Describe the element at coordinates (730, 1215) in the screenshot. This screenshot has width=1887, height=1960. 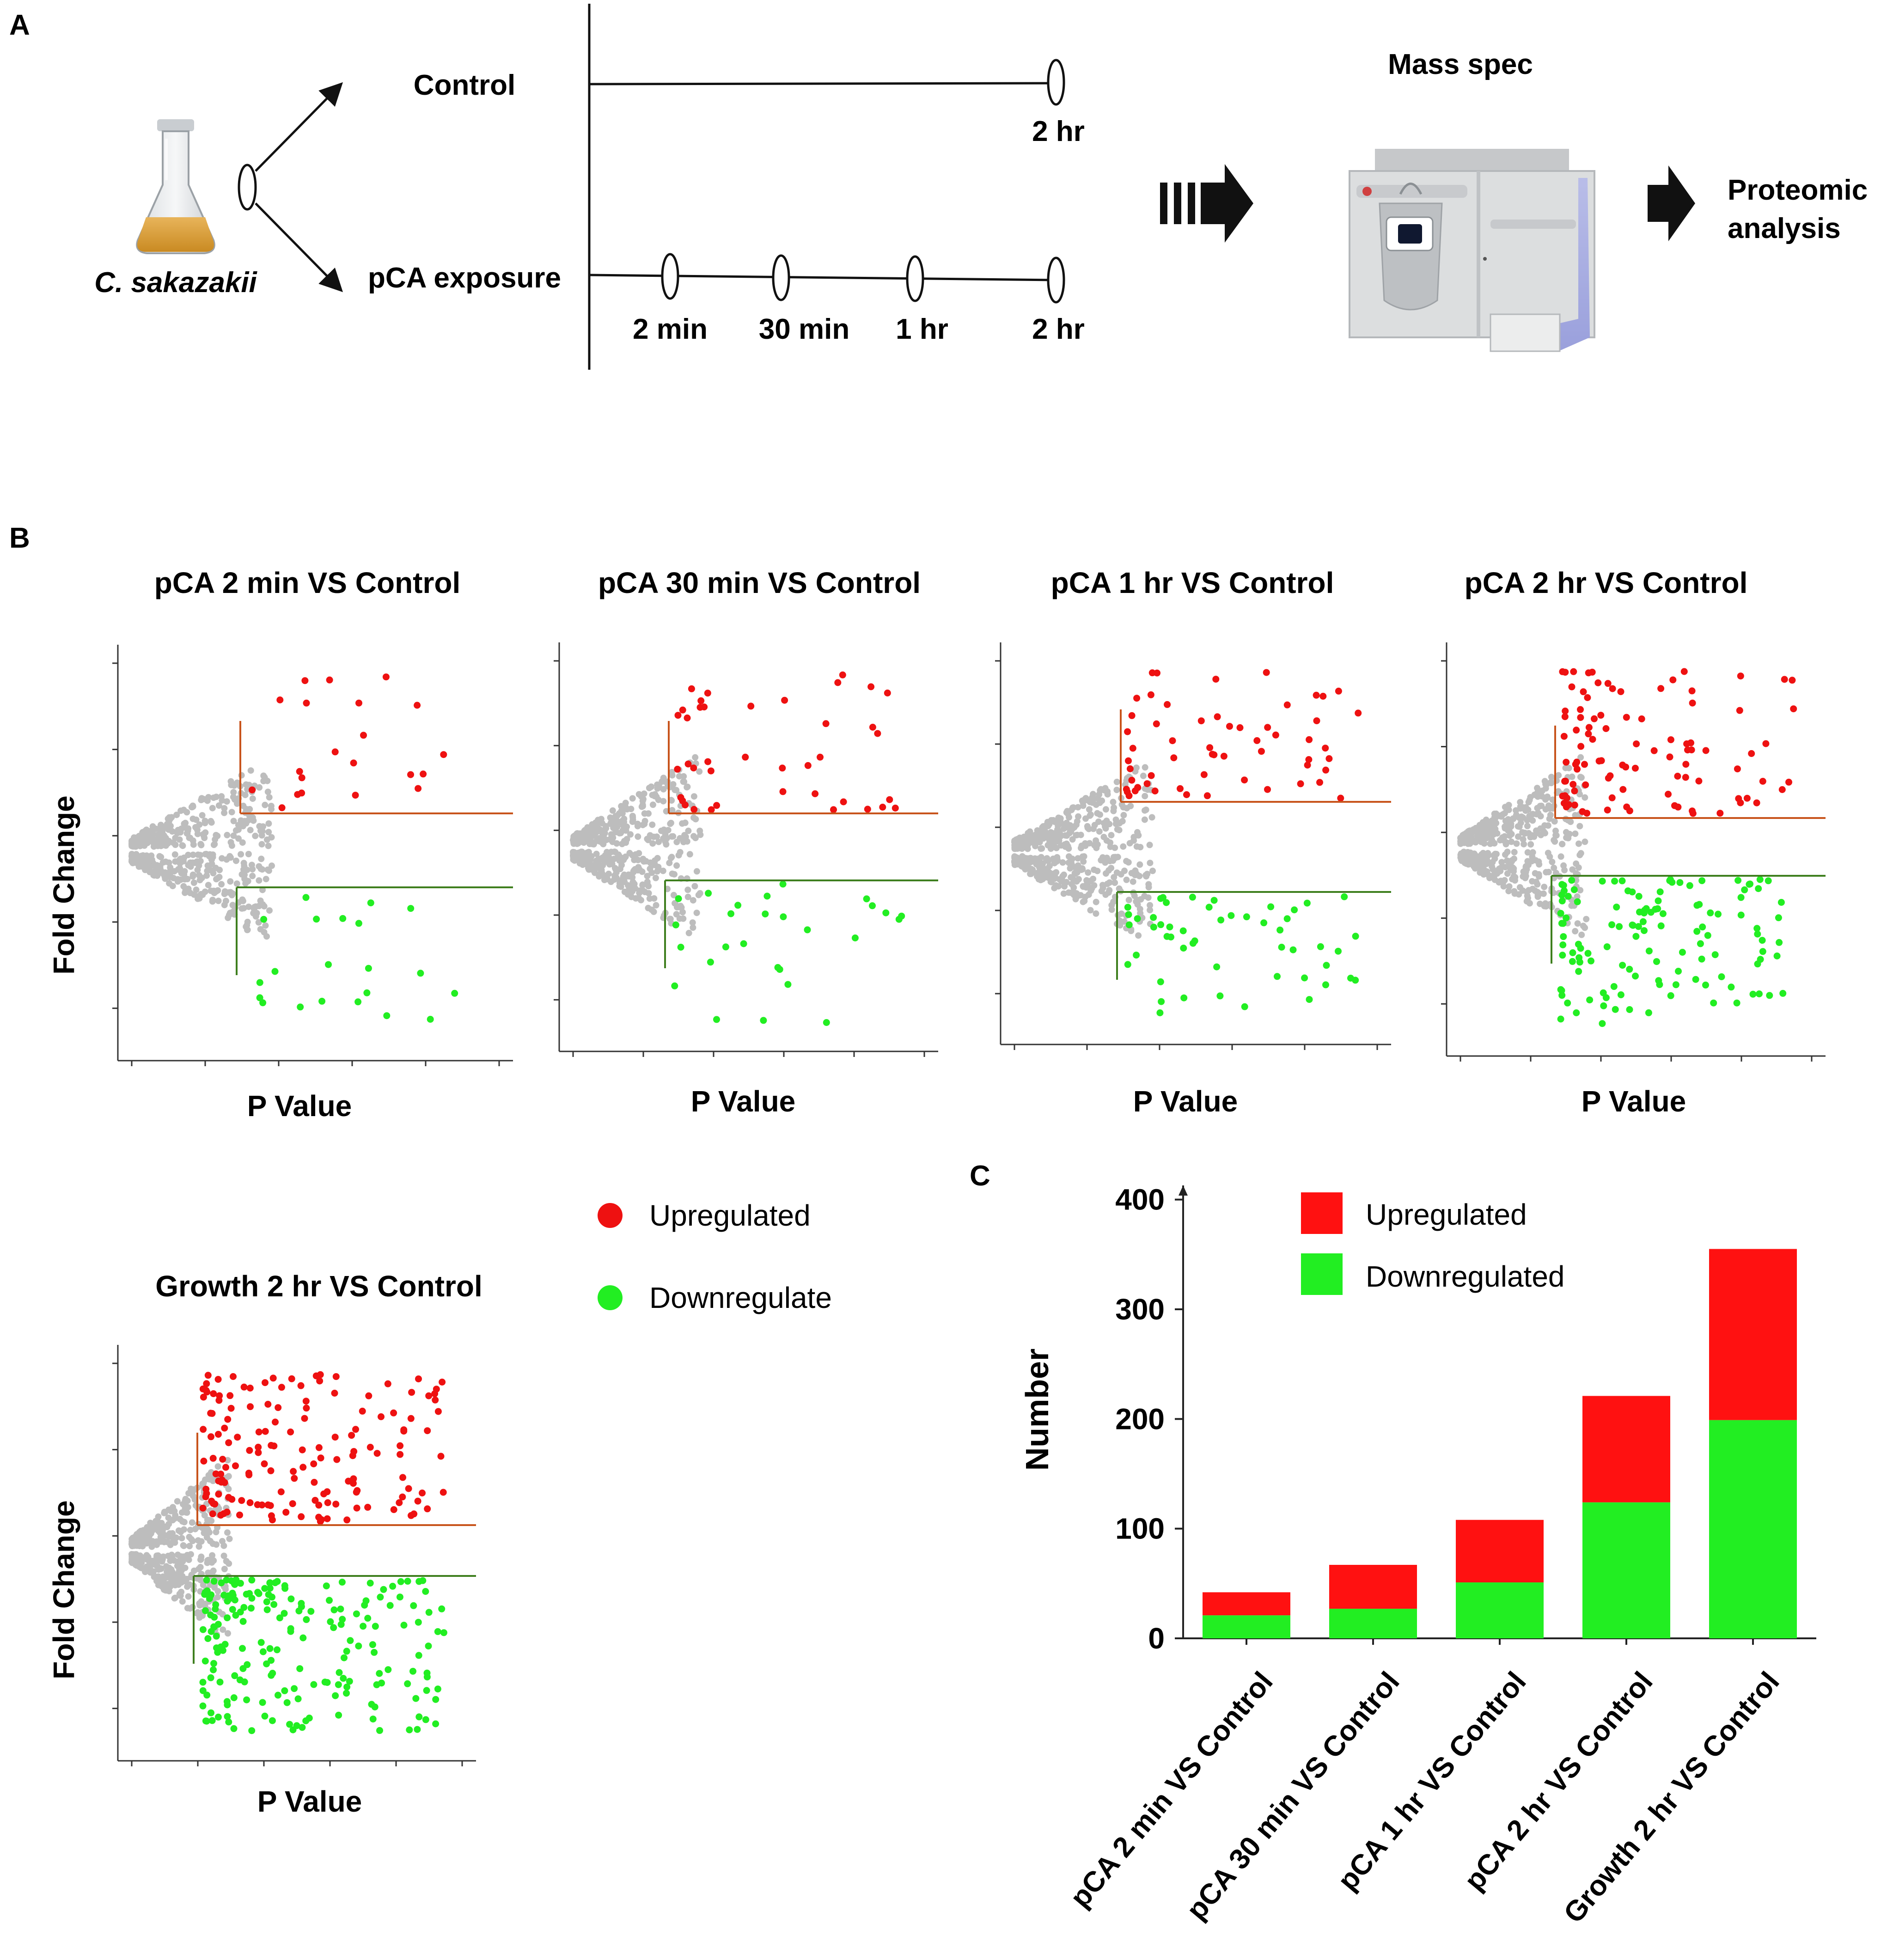
I see `legend-up-label: Upregulated` at that location.